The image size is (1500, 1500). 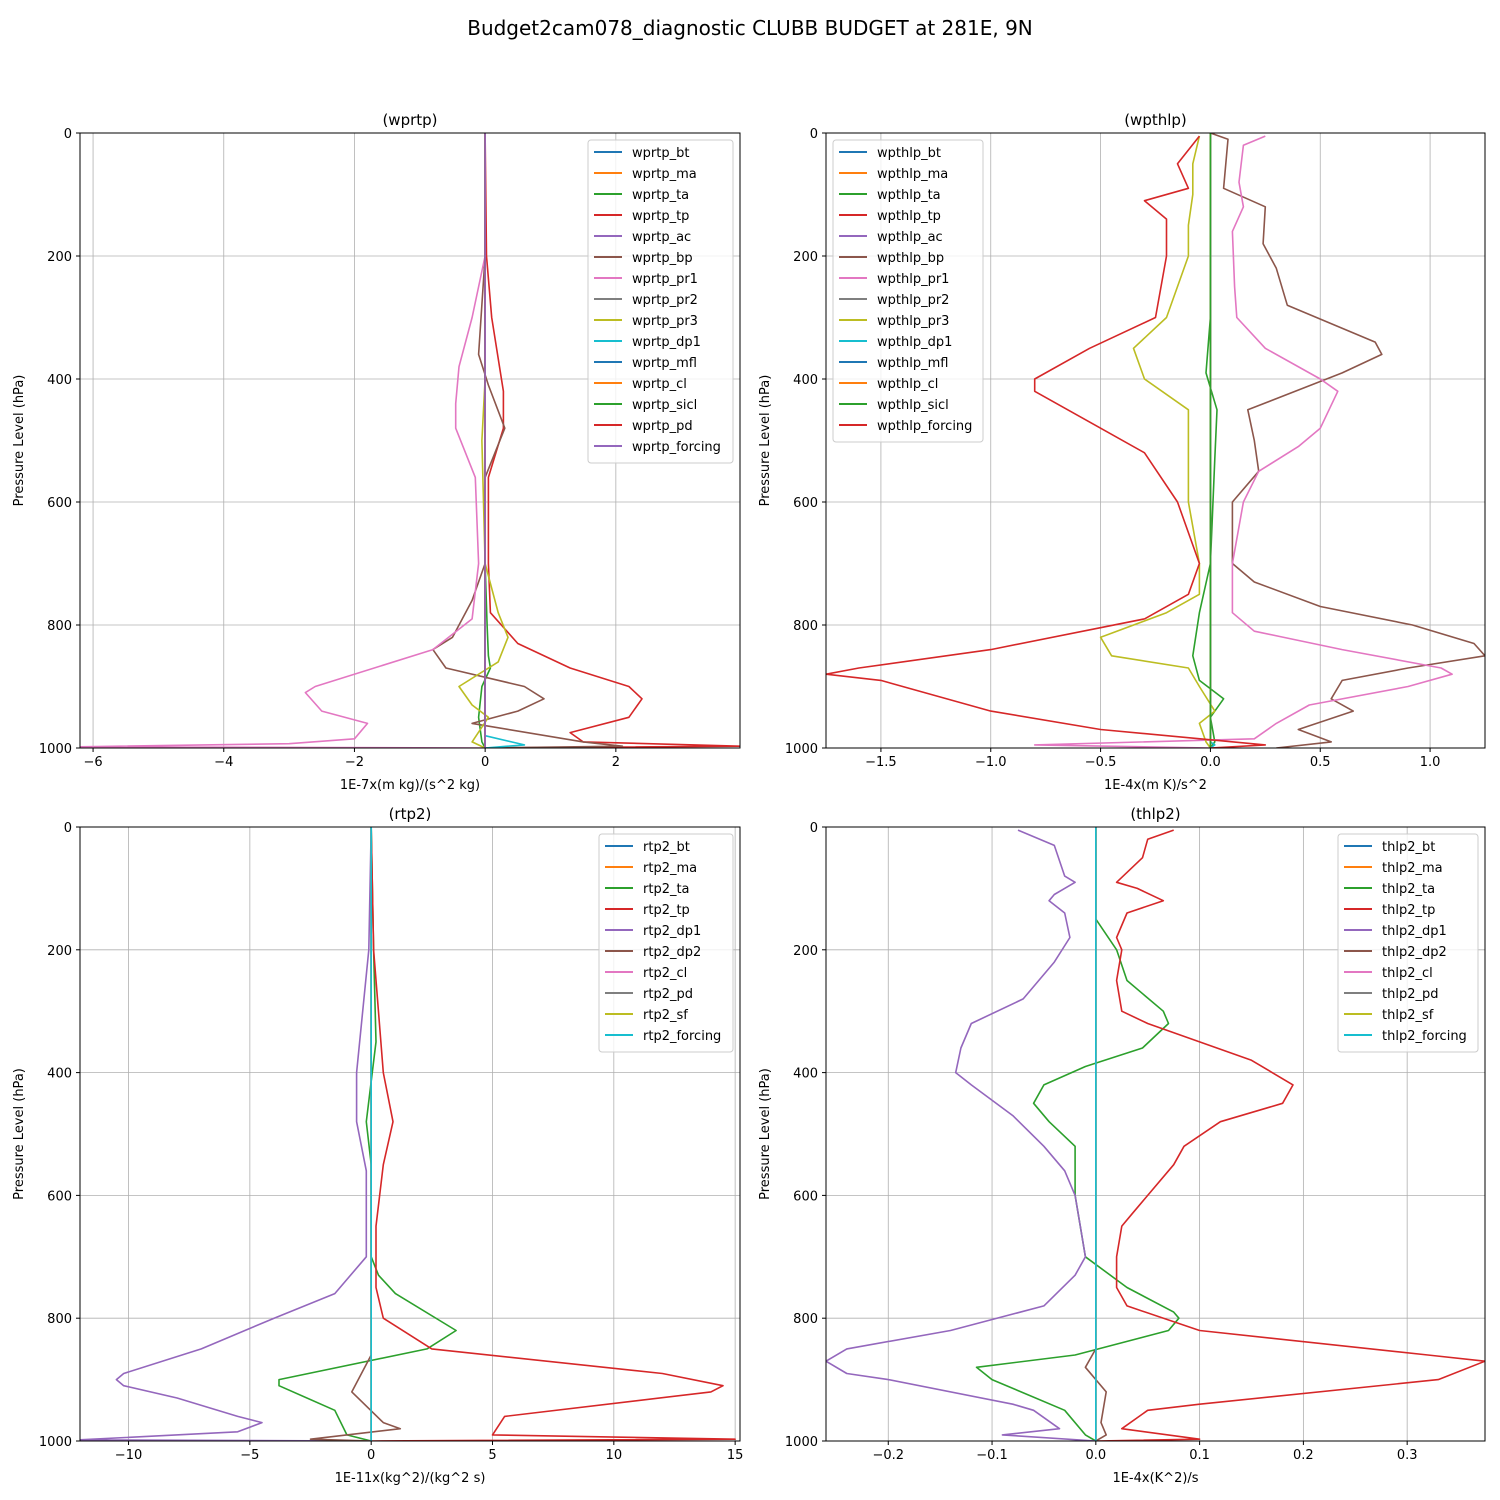 What do you see at coordinates (1424, 1036) in the screenshot?
I see `legend-entry: thlp2_forcing` at bounding box center [1424, 1036].